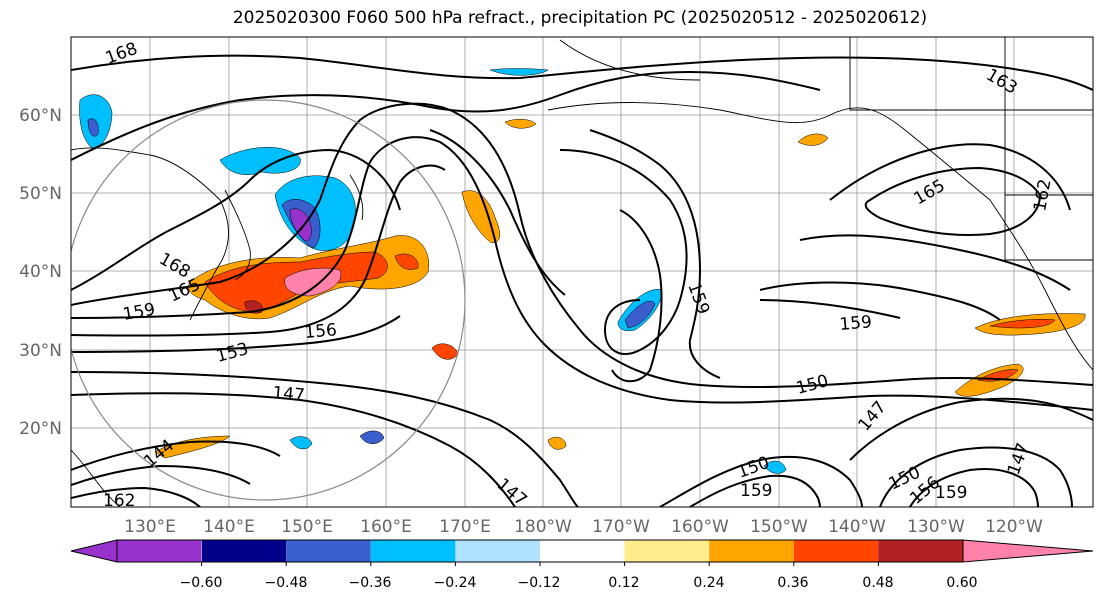  What do you see at coordinates (40, 429) in the screenshot?
I see `lat-label: 20°N` at bounding box center [40, 429].